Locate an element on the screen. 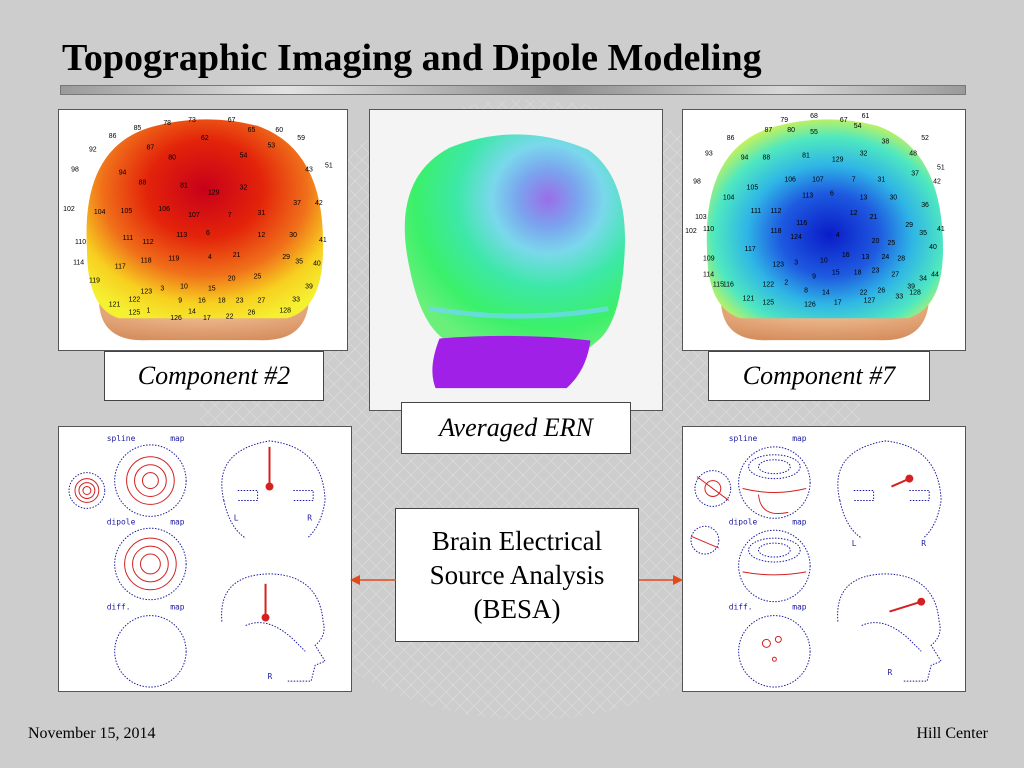 This screenshot has height=768, width=1024. averaged-ern-label: Averaged ERN is located at coordinates (516, 428).